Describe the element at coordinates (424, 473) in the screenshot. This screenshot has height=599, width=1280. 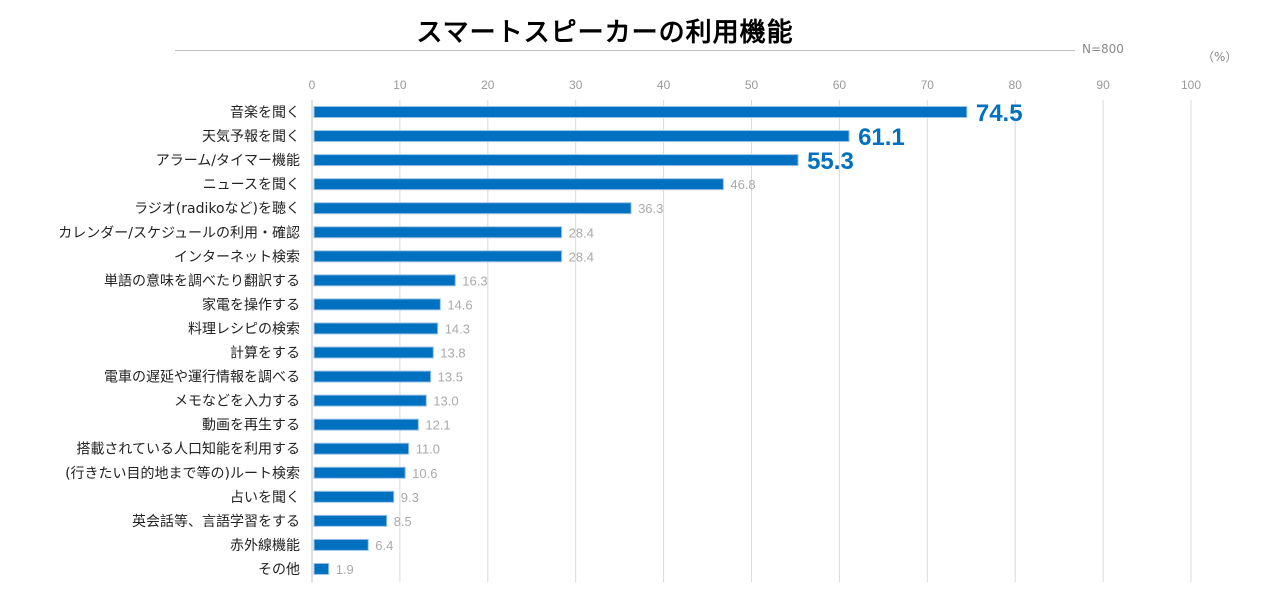
I see `data-label: 10.6` at that location.